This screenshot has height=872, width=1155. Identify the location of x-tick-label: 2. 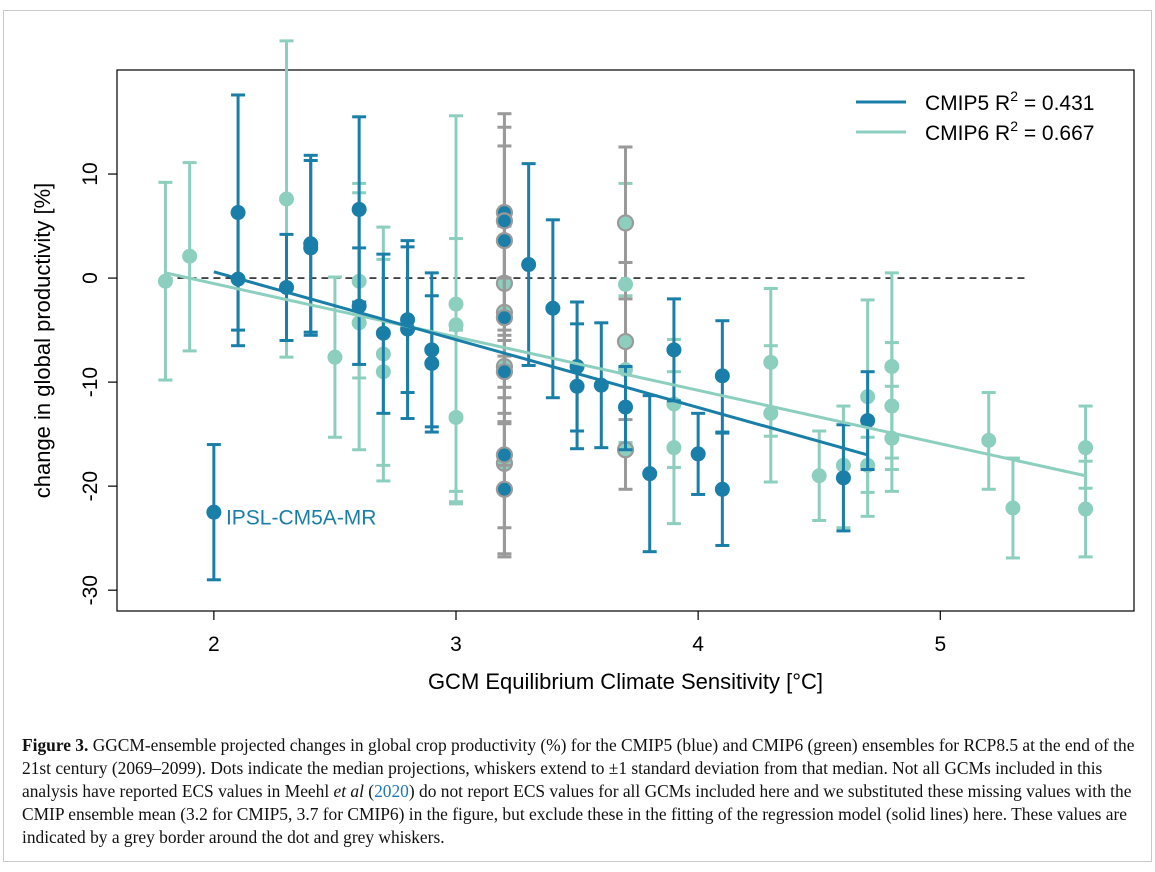
(214, 644).